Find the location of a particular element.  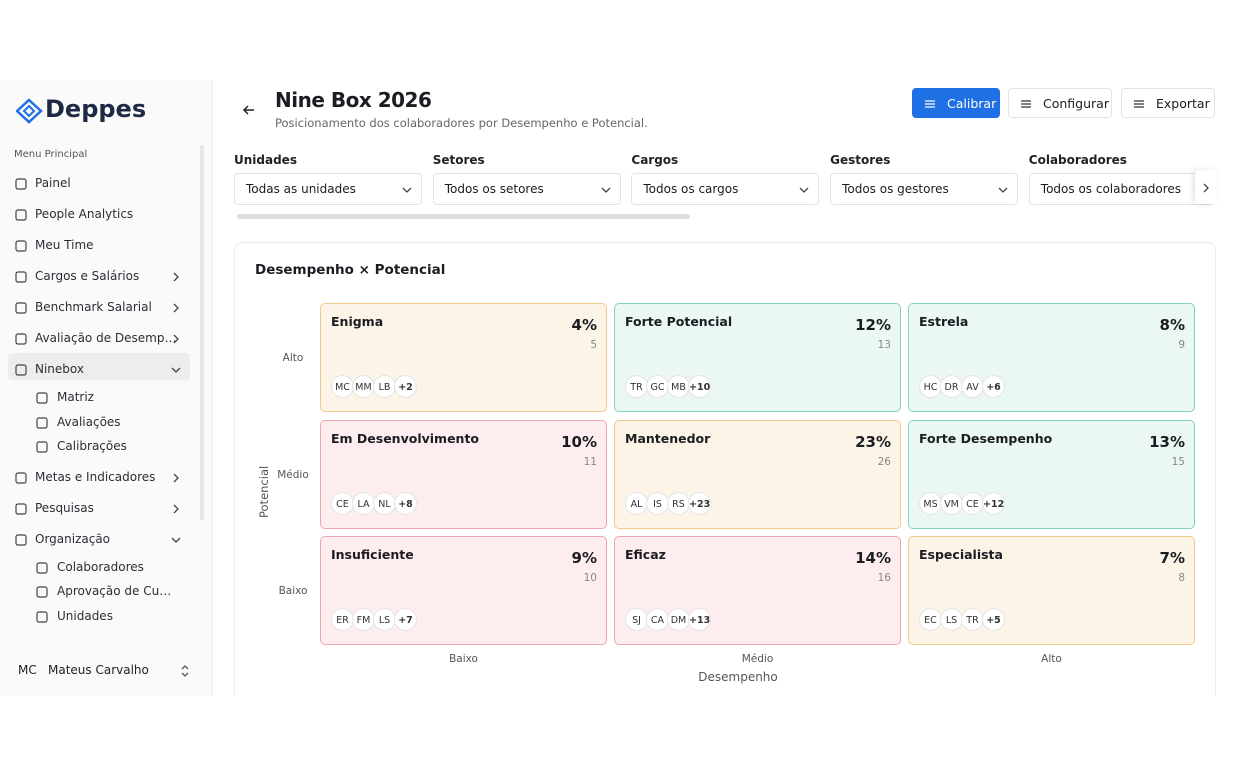

avatar: EC is located at coordinates (930, 619).